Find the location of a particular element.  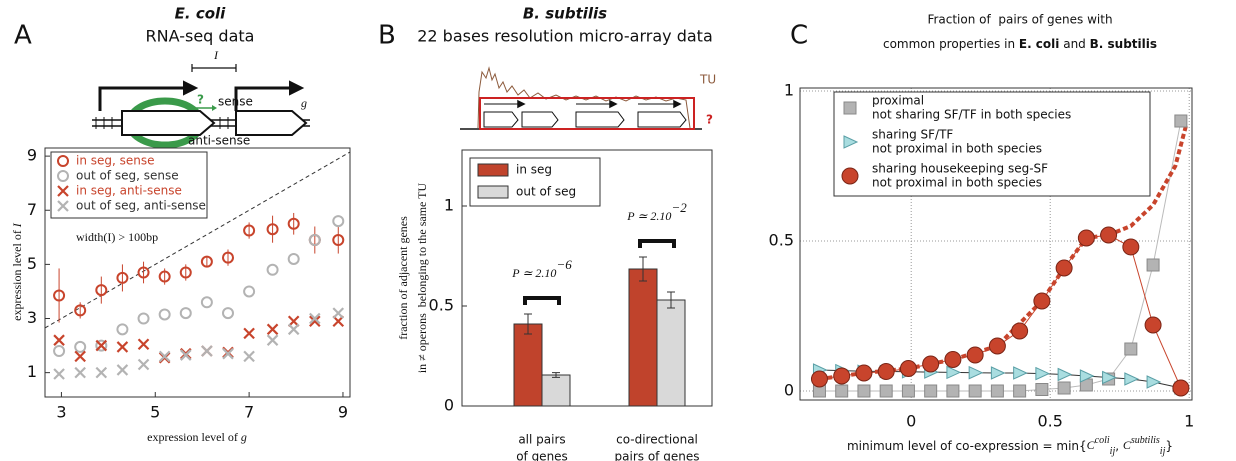

chart-title: Fraction of pairs of genes with is located at coordinates (1019, 20).